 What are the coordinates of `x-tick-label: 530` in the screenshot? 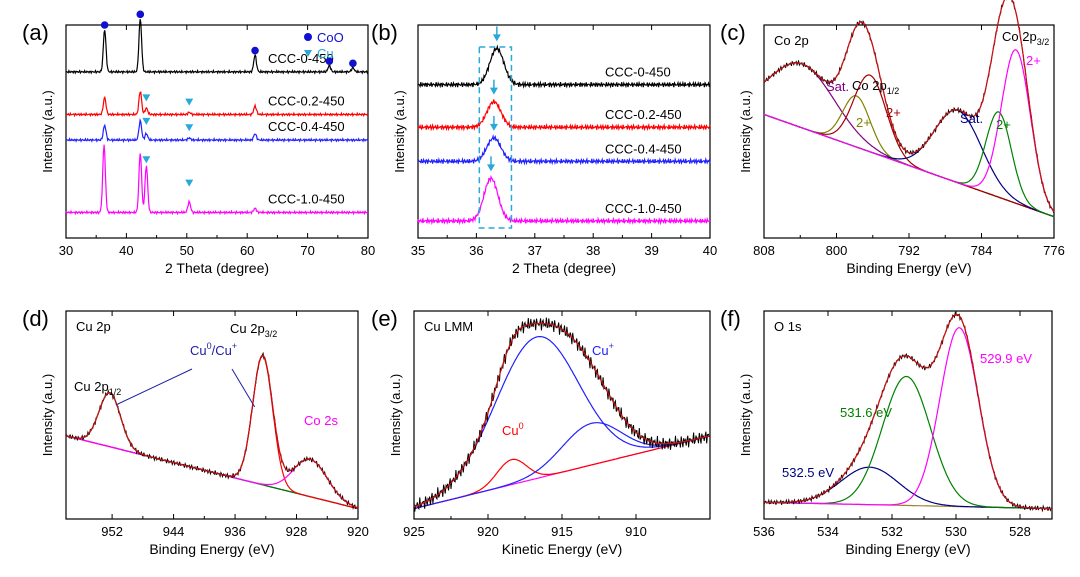 It's located at (956, 531).